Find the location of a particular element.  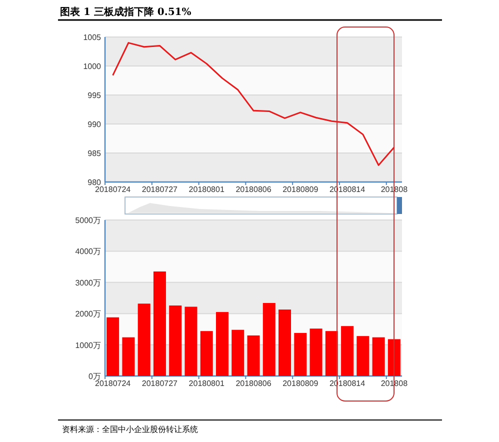

y-tick-label: 4000万 is located at coordinates (88, 251).